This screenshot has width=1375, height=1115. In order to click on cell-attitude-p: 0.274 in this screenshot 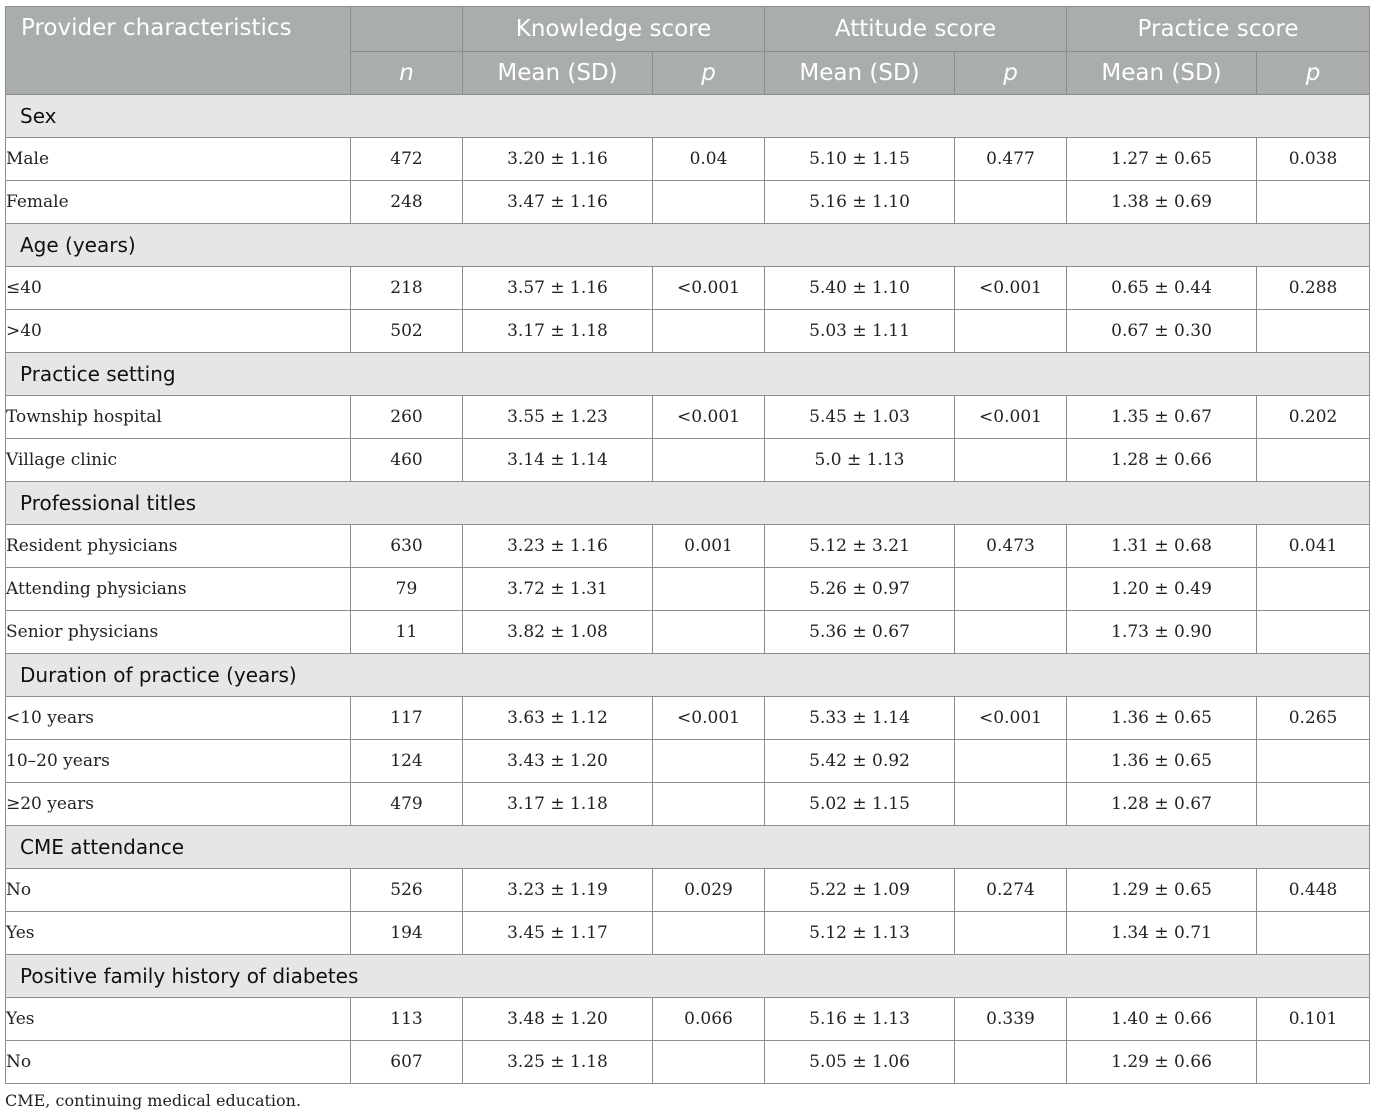, I will do `click(1011, 890)`.